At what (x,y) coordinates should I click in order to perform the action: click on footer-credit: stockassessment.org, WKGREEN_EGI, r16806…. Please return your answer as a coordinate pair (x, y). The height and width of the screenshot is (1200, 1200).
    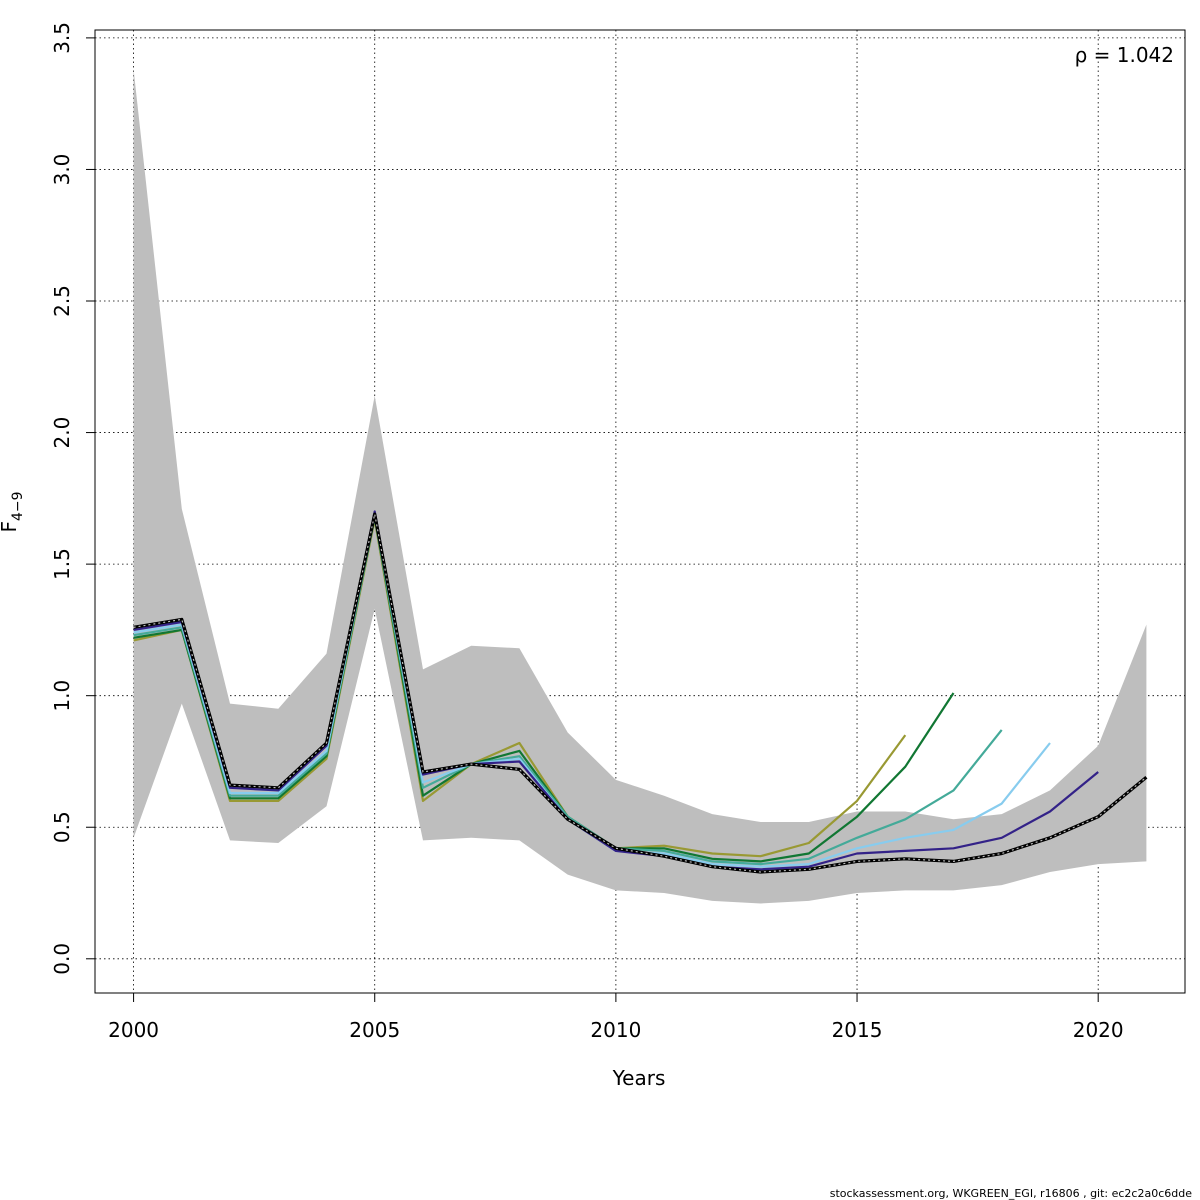
    Looking at the image, I should click on (1011, 1193).